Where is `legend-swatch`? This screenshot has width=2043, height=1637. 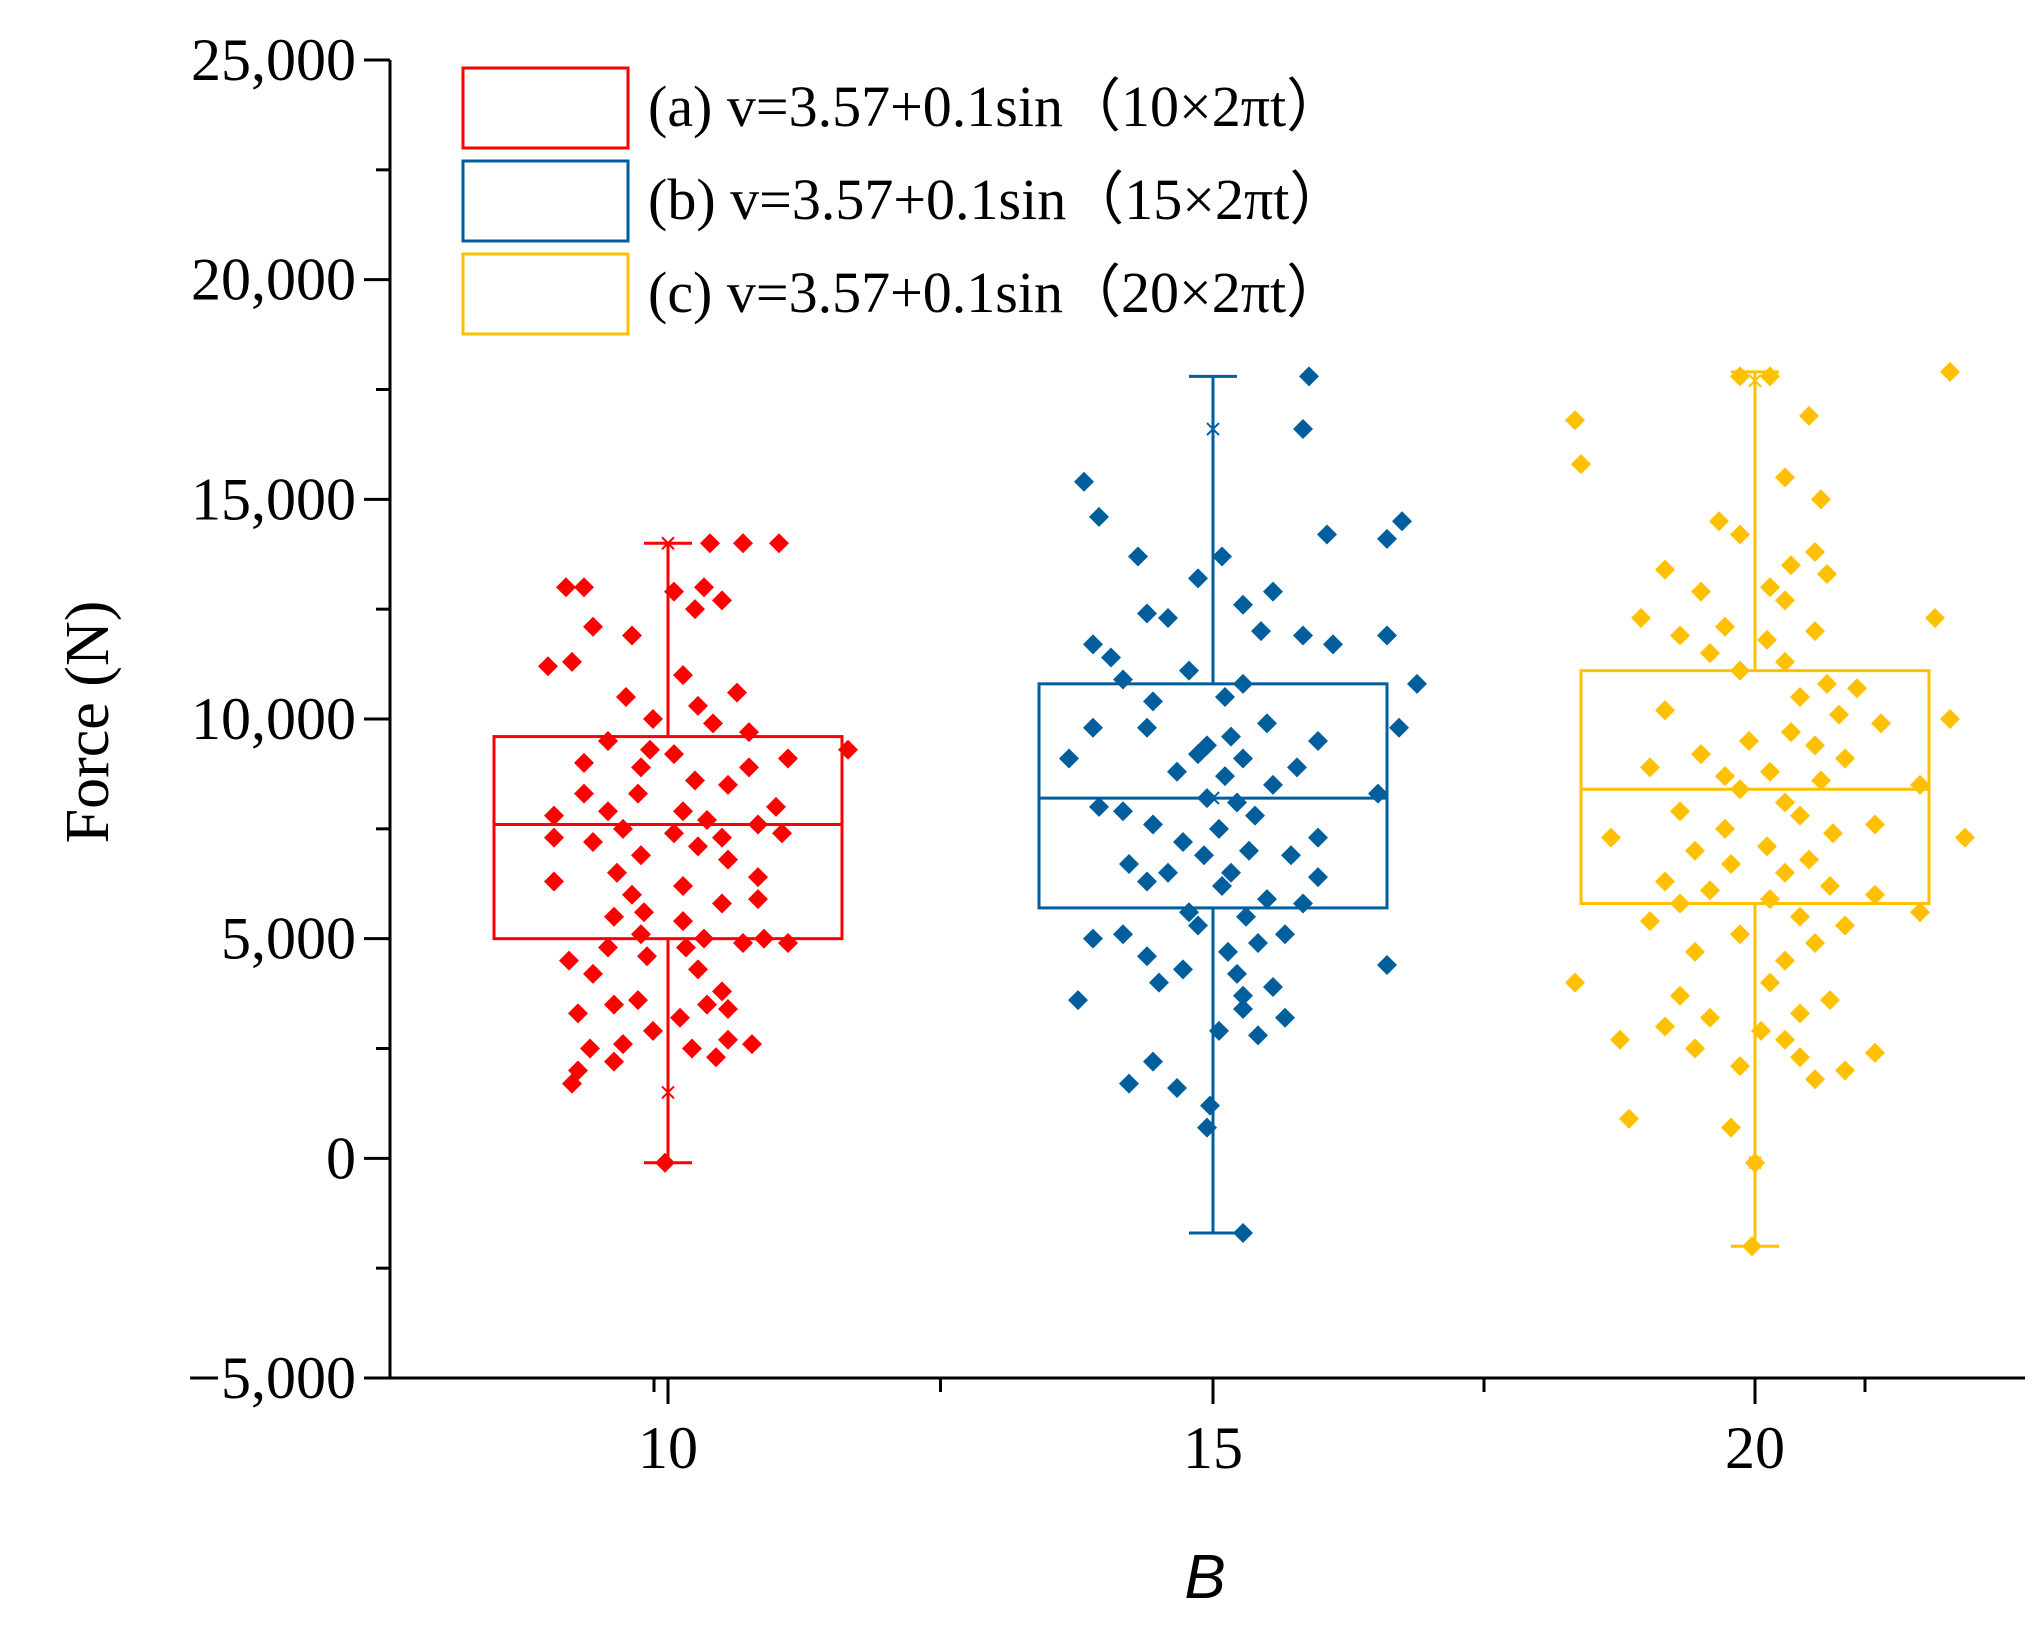 legend-swatch is located at coordinates (545, 201).